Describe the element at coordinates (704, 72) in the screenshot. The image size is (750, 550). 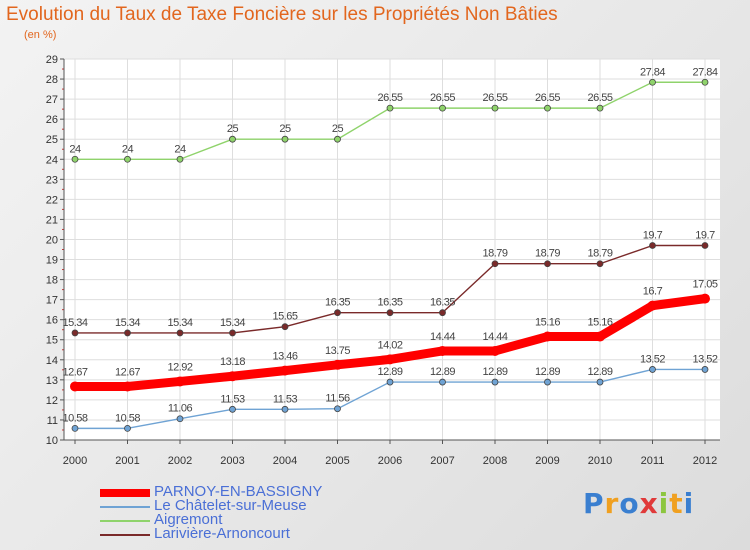
I see `data-label: 27.84` at that location.